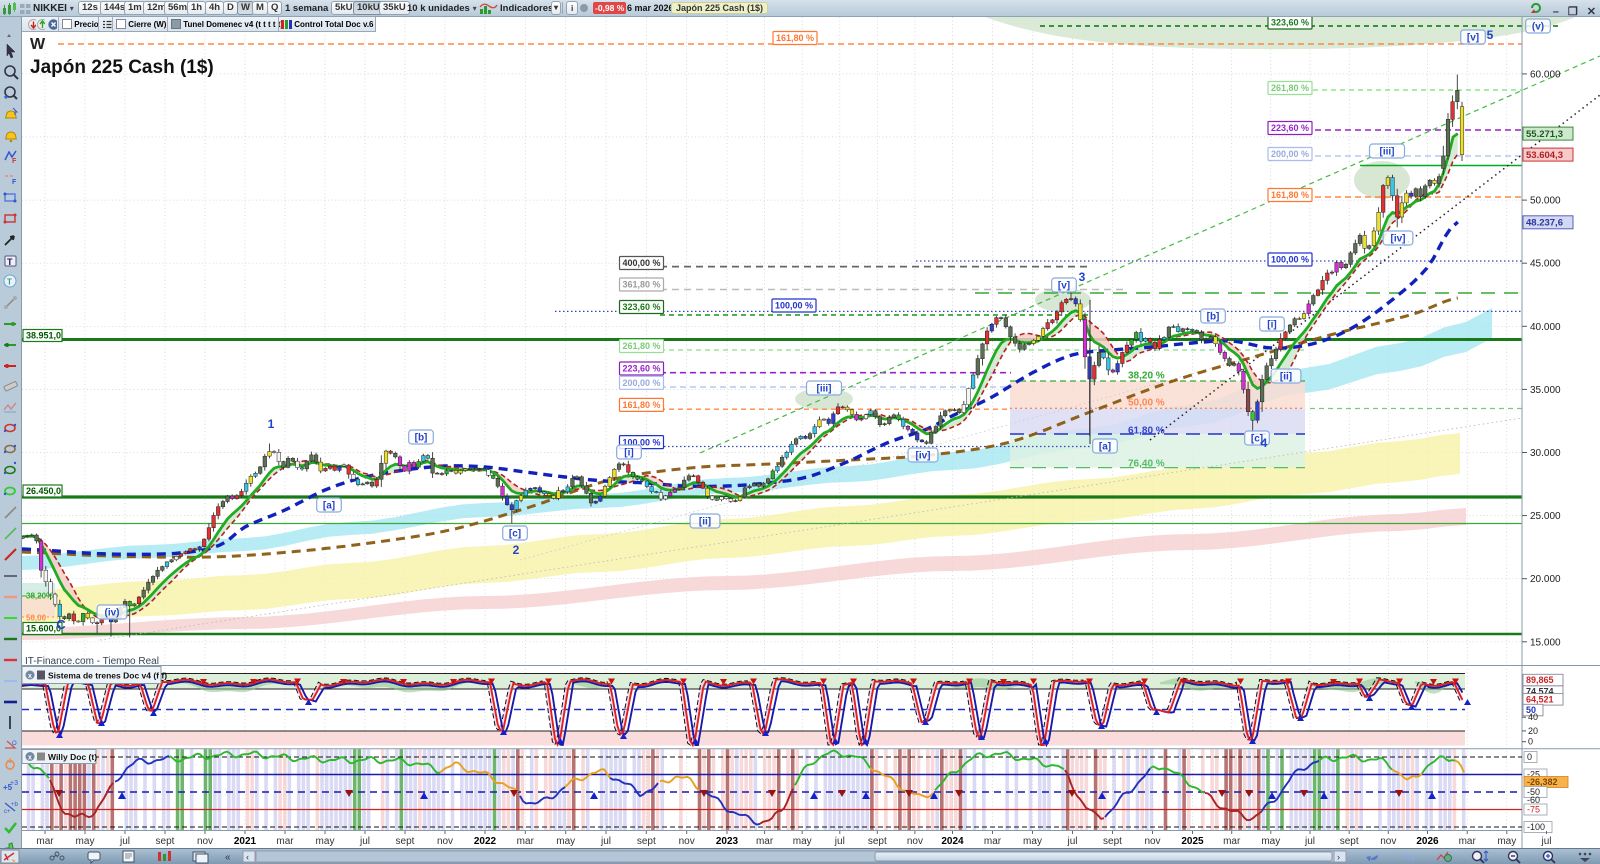 Image resolution: width=1600 pixels, height=864 pixels. Describe the element at coordinates (515, 534) in the screenshot. I see `svg-text: [c]` at that location.